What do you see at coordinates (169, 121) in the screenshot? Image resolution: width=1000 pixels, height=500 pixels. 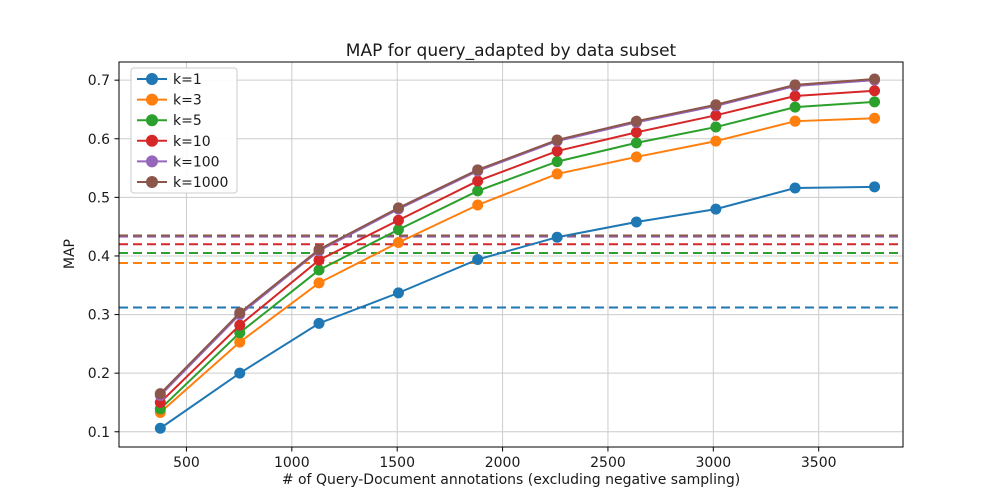 I see `legend-item-k=5: k=5` at bounding box center [169, 121].